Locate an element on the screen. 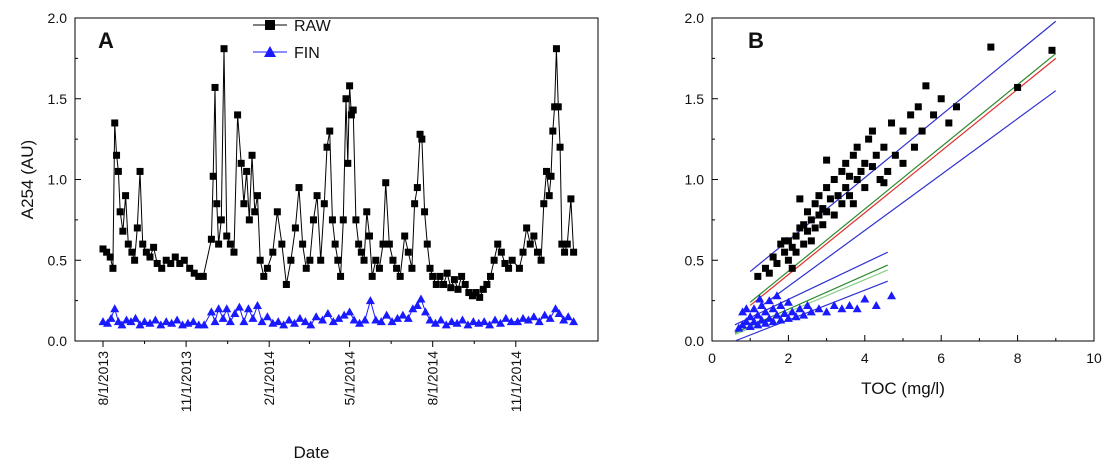  panel-b-x-tick-label: 10 is located at coordinates (1094, 358).